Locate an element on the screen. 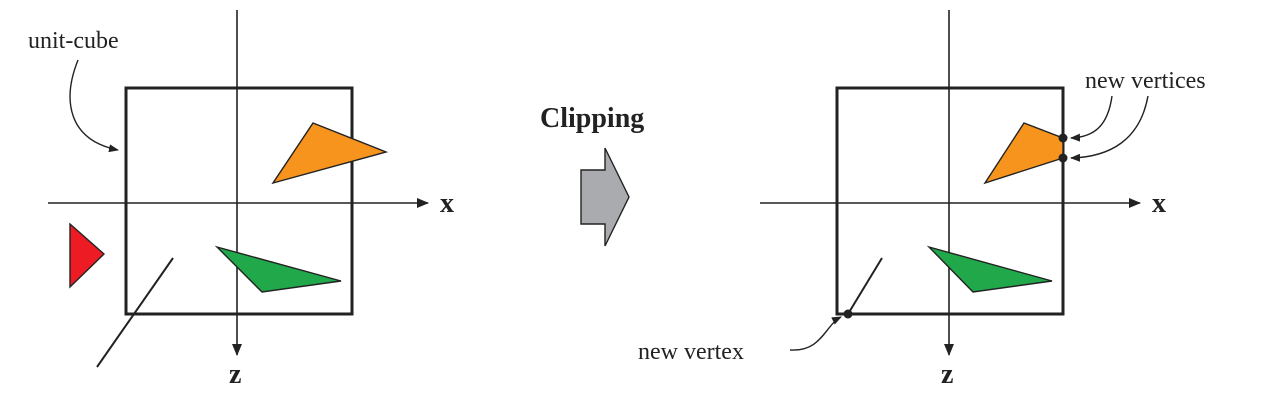 This screenshot has height=414, width=1270. left-unit-cube is located at coordinates (239, 201).